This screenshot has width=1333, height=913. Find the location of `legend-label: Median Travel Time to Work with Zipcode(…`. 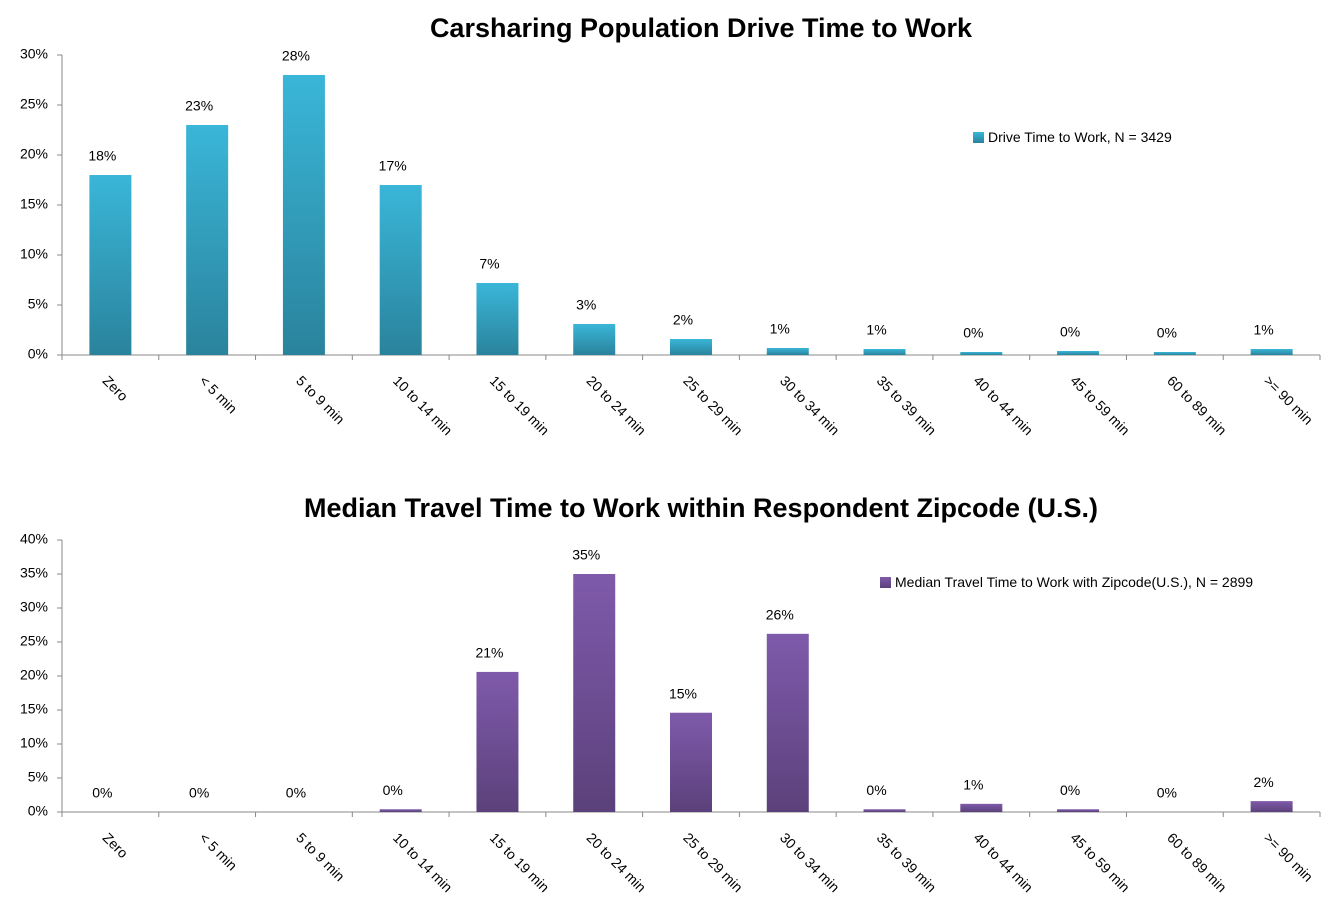

legend-label: Median Travel Time to Work with Zipcode(… is located at coordinates (1074, 582).